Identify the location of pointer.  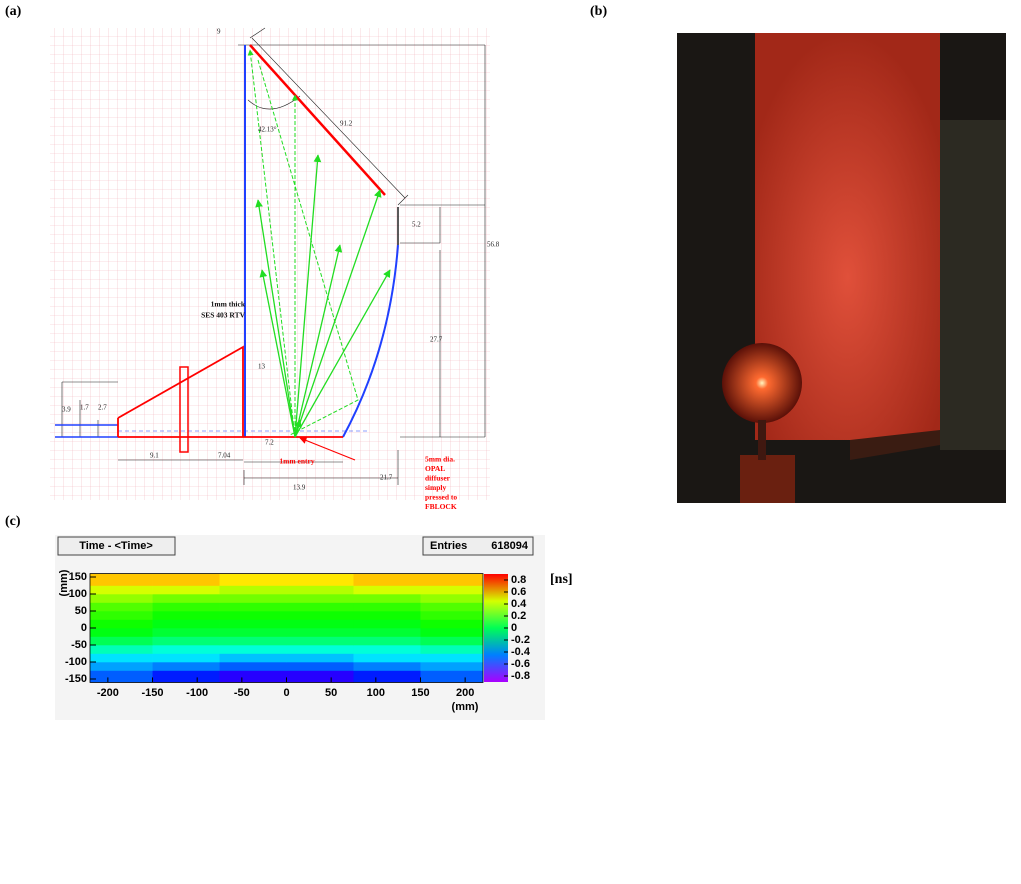
(327, 449).